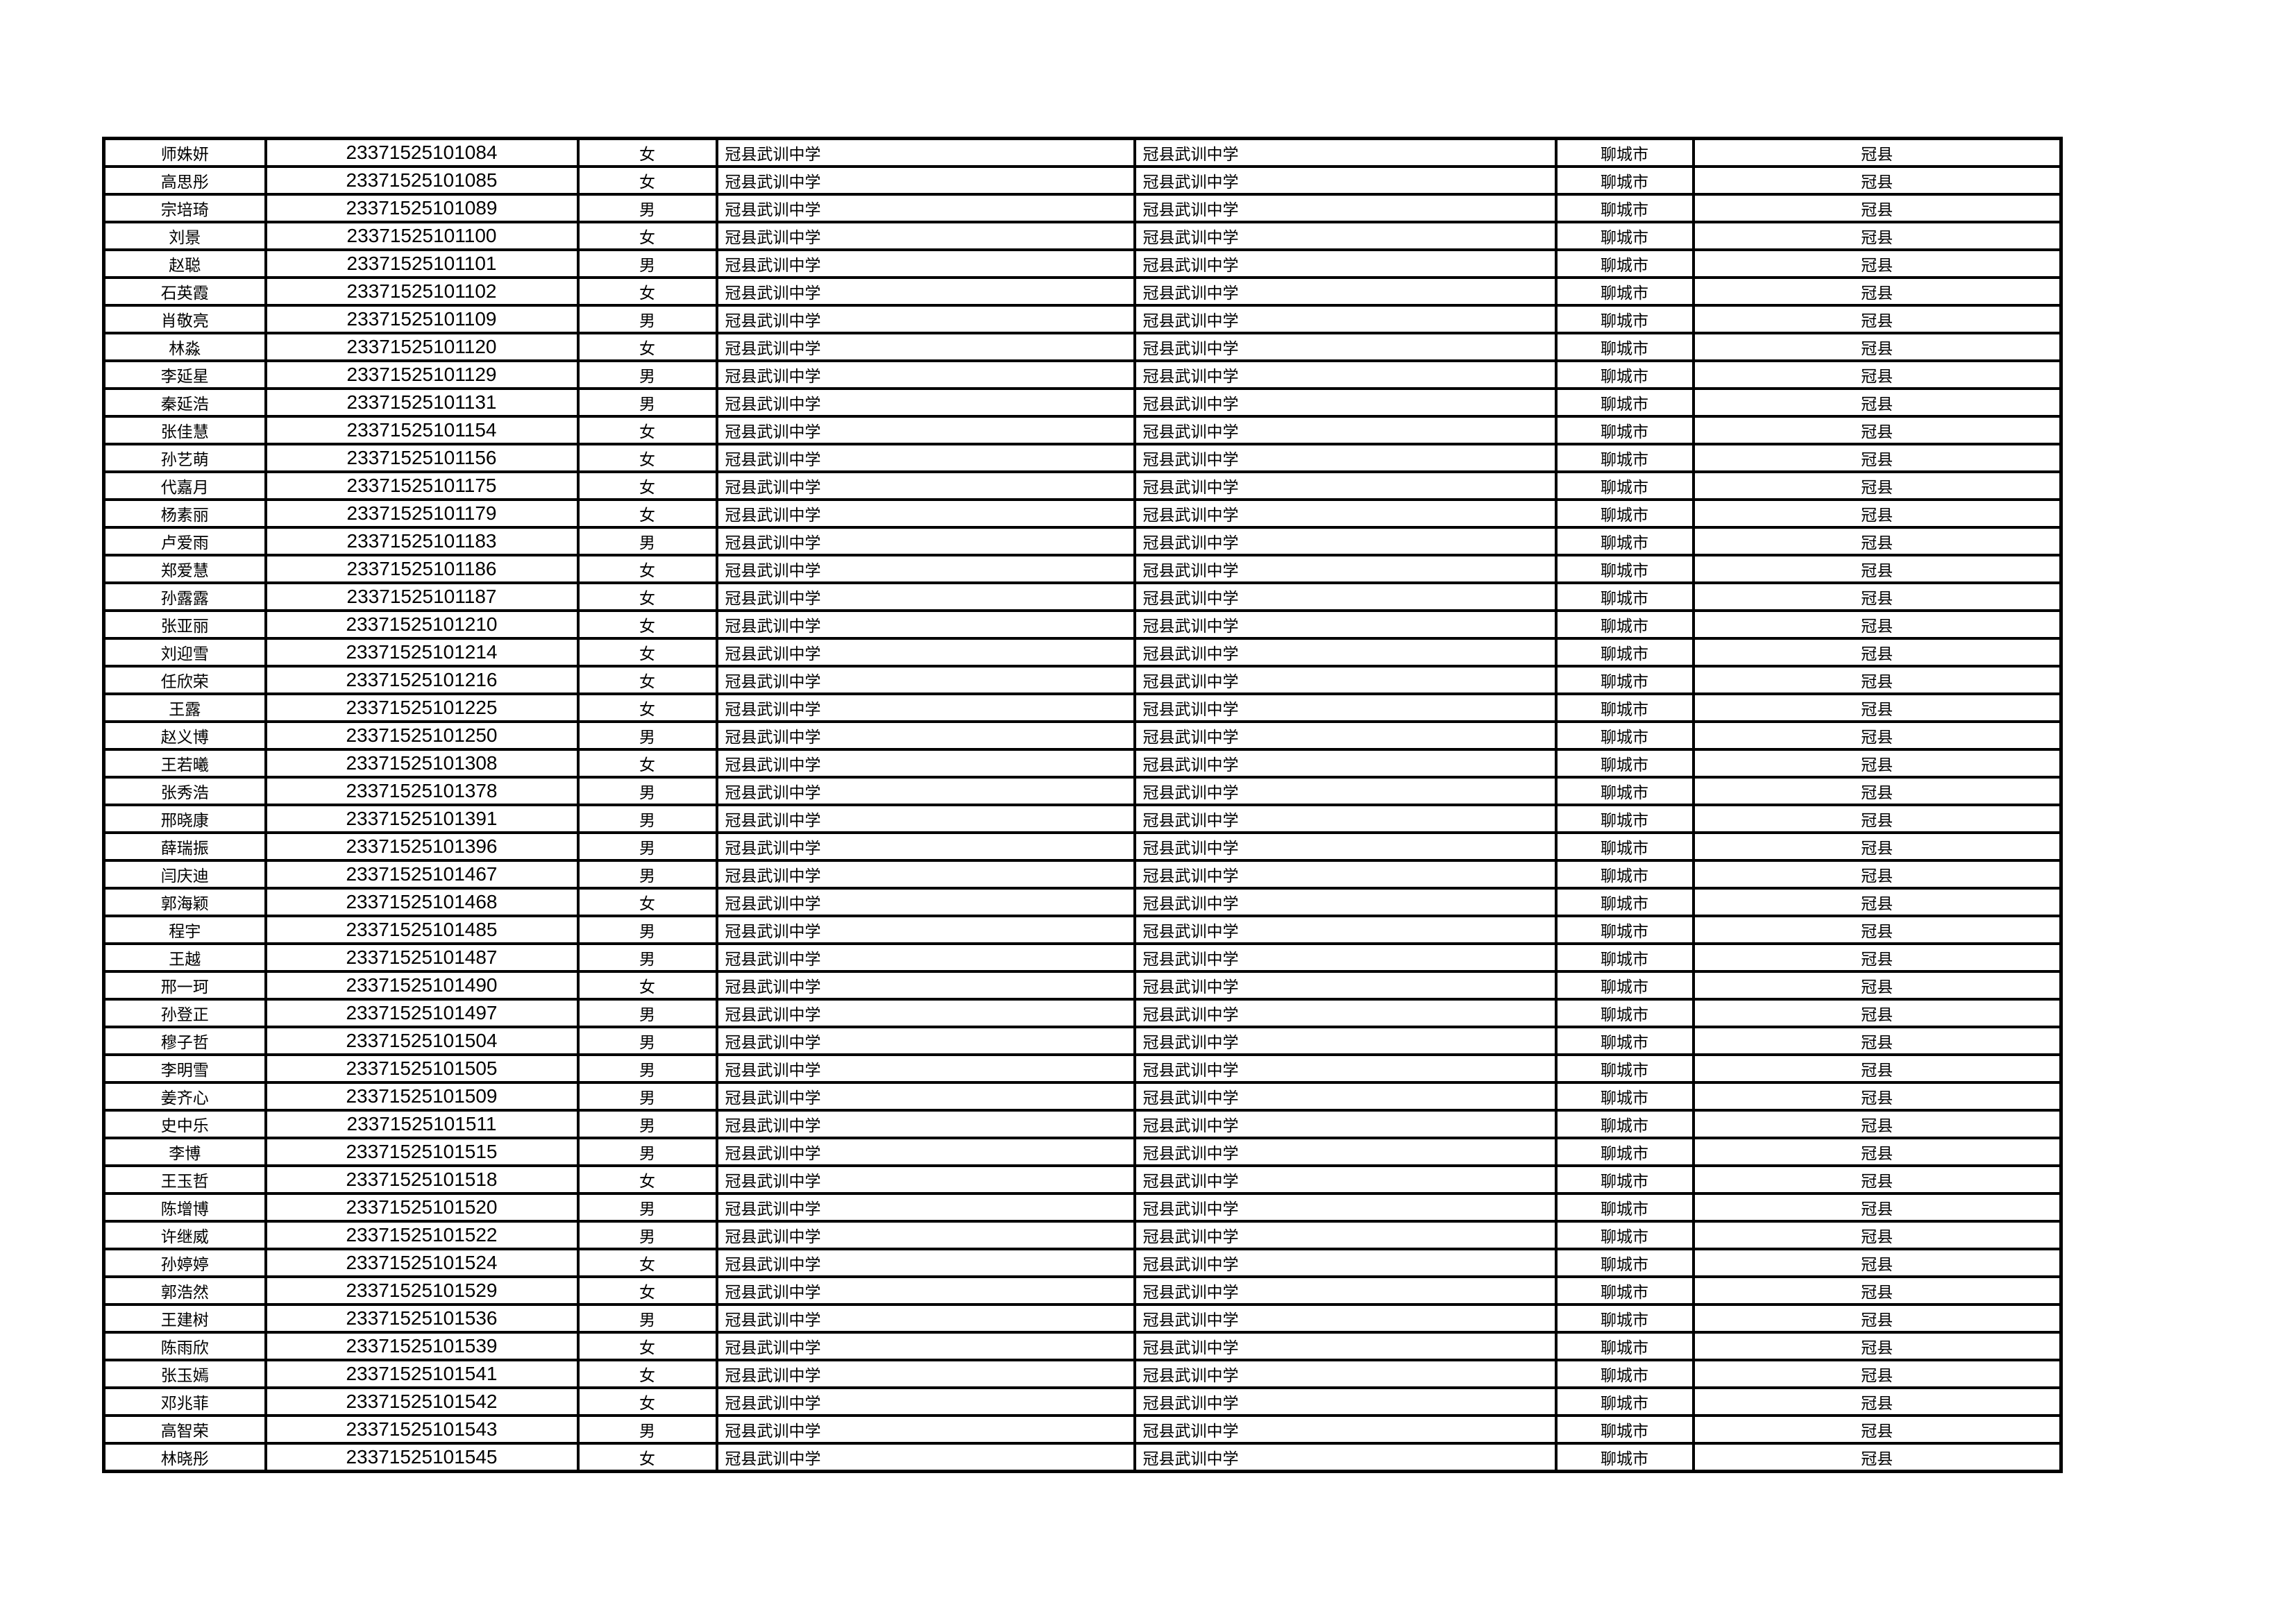  I want to click on table-row: 林淼 23371525101120 女冠县武训中学 冠县武训中学 聊城市 冠县, so click(1082, 347).